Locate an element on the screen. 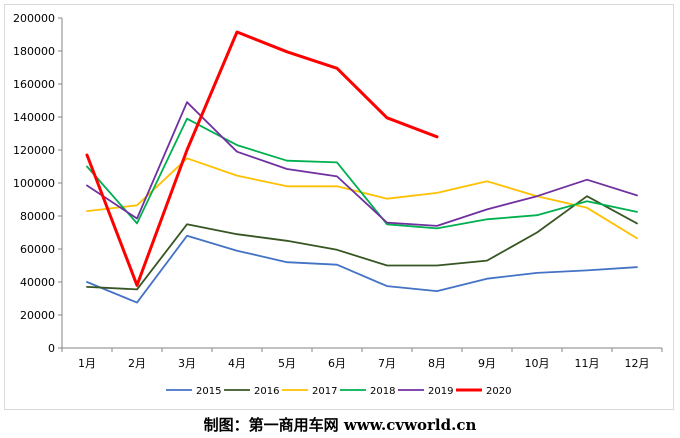 This screenshot has height=438, width=680. legend-label-2015: 2015 is located at coordinates (208, 391).